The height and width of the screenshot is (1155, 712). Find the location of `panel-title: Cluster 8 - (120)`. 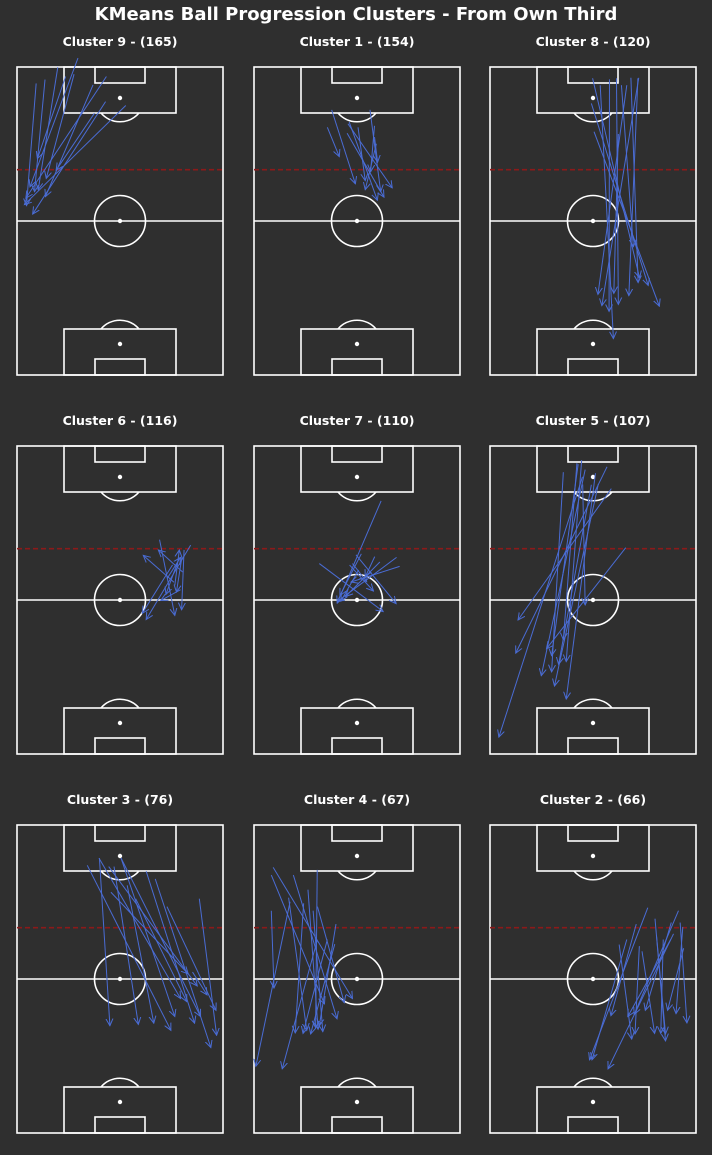

panel-title: Cluster 8 - (120) is located at coordinates (593, 41).